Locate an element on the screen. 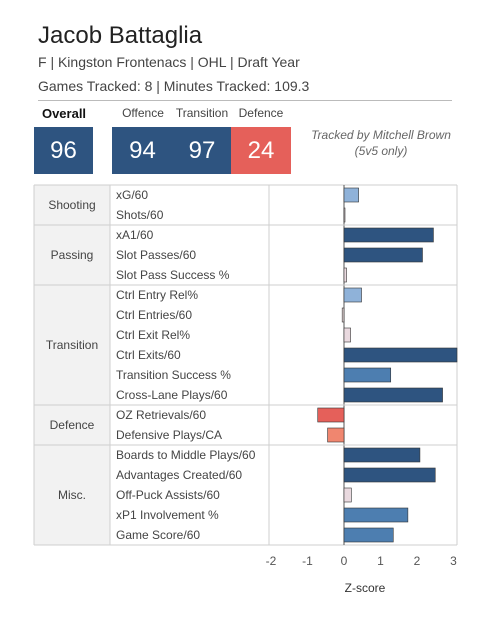 The width and height of the screenshot is (493, 623). metric-label: Defensive Plays/CA is located at coordinates (169, 435).